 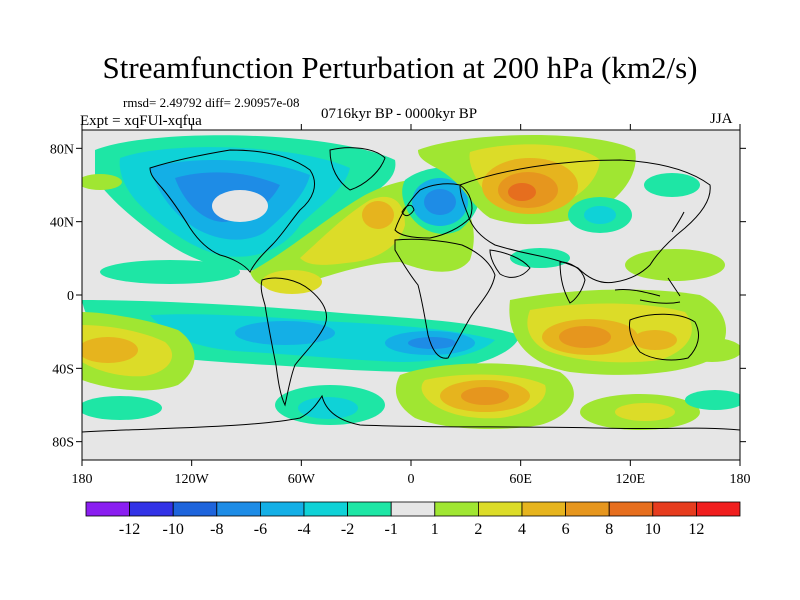 What do you see at coordinates (170, 272) in the screenshot?
I see `pacific-east-negative` at bounding box center [170, 272].